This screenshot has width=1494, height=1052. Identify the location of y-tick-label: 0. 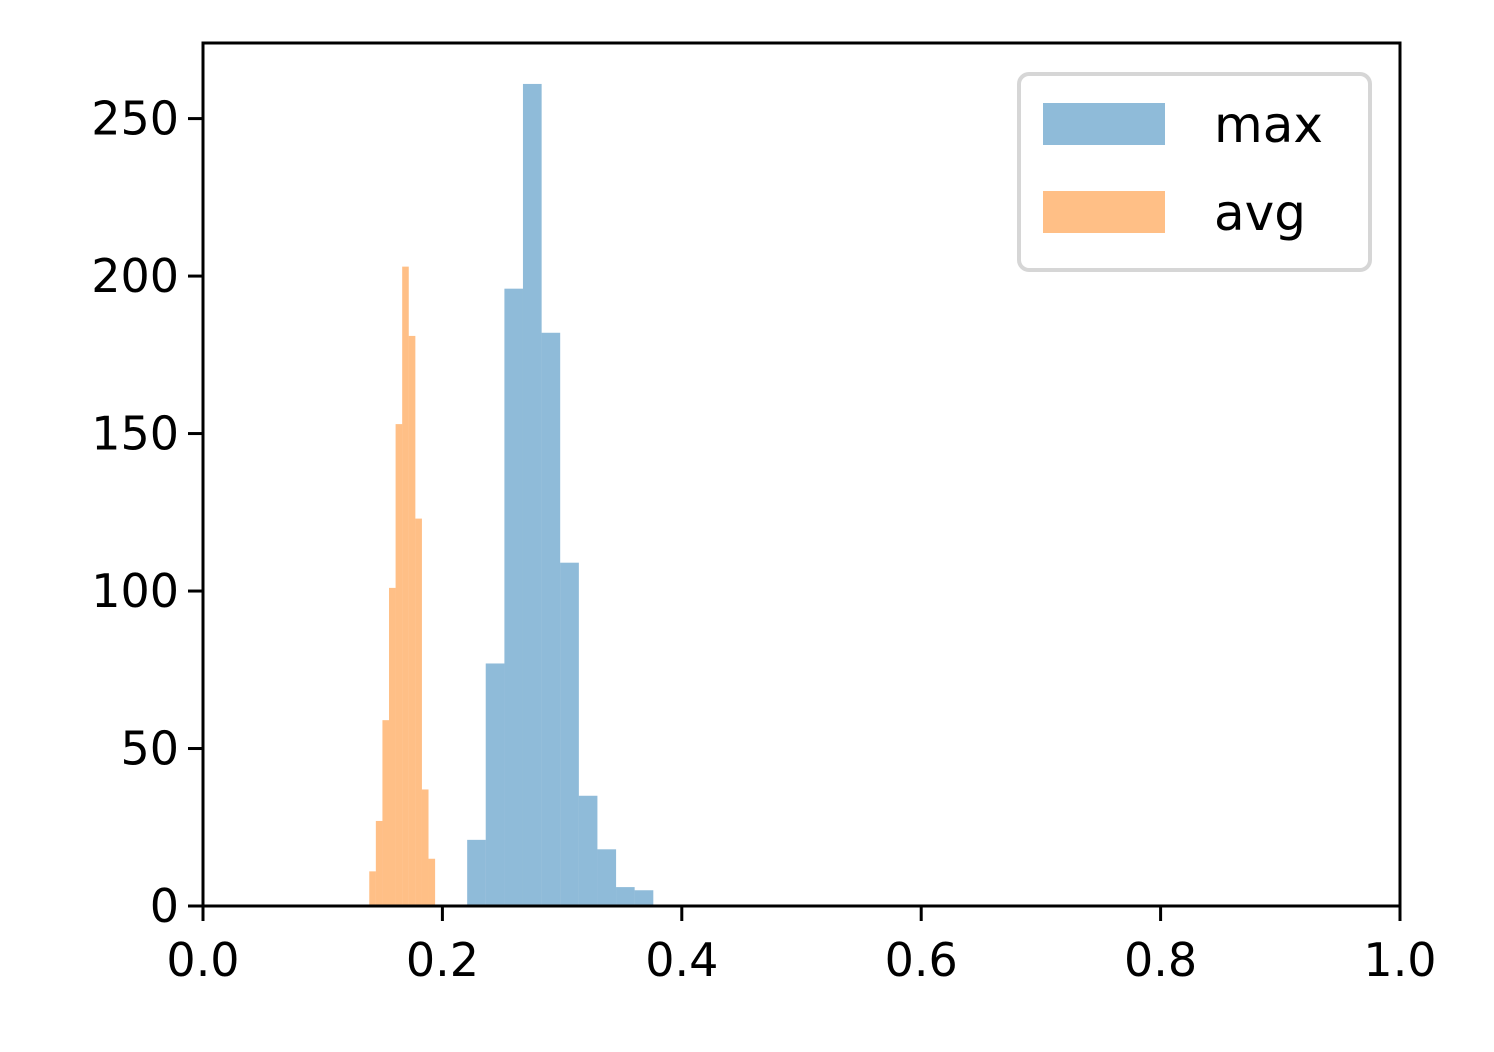
(164, 906).